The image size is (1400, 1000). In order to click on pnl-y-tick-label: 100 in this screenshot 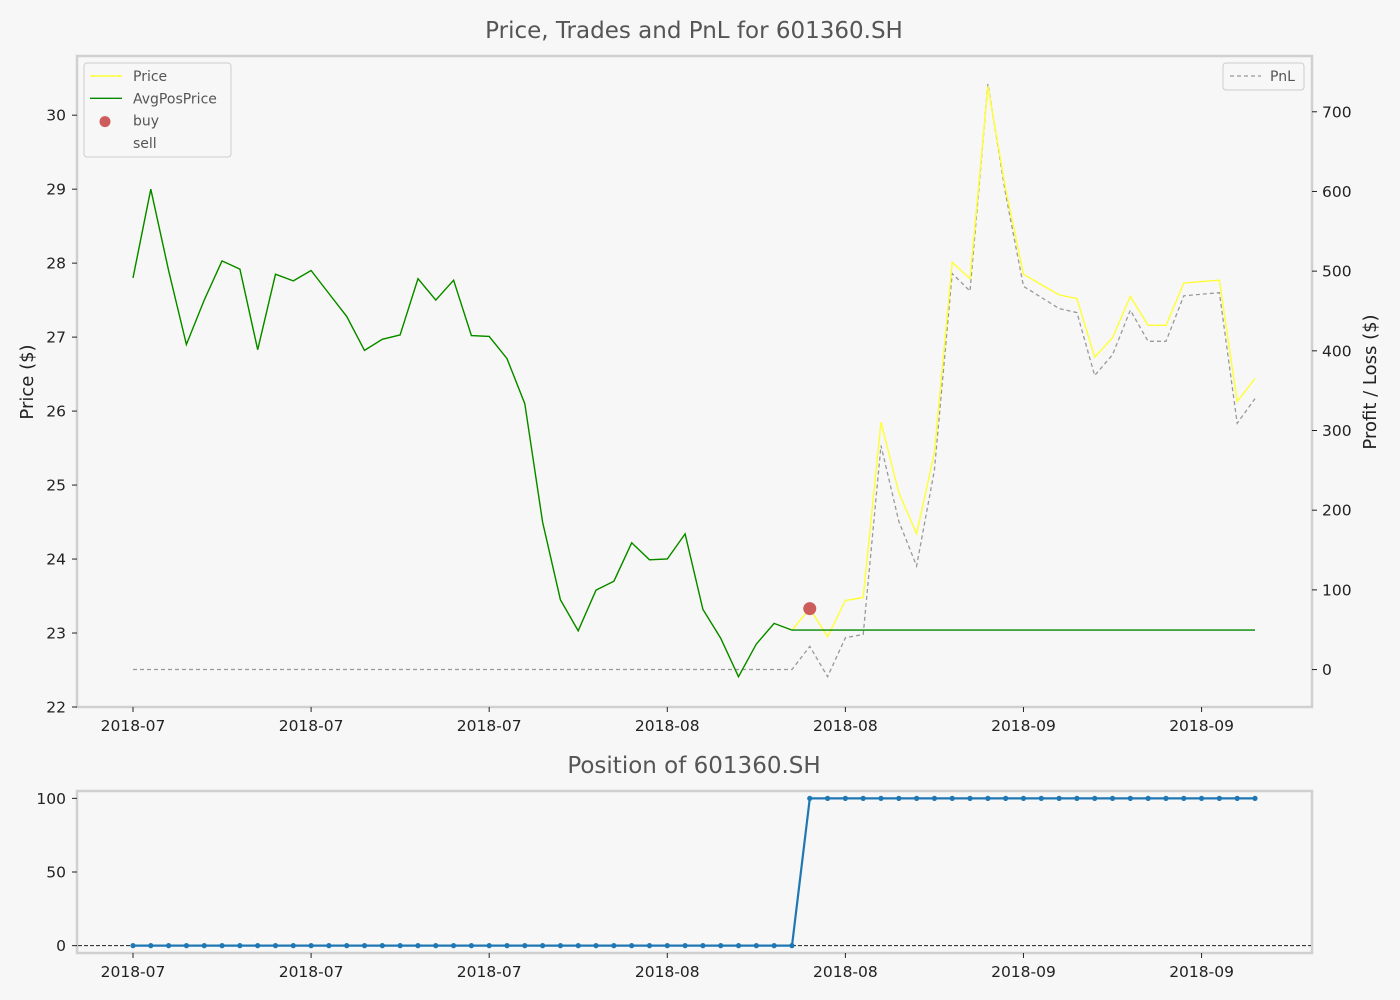, I will do `click(1337, 590)`.